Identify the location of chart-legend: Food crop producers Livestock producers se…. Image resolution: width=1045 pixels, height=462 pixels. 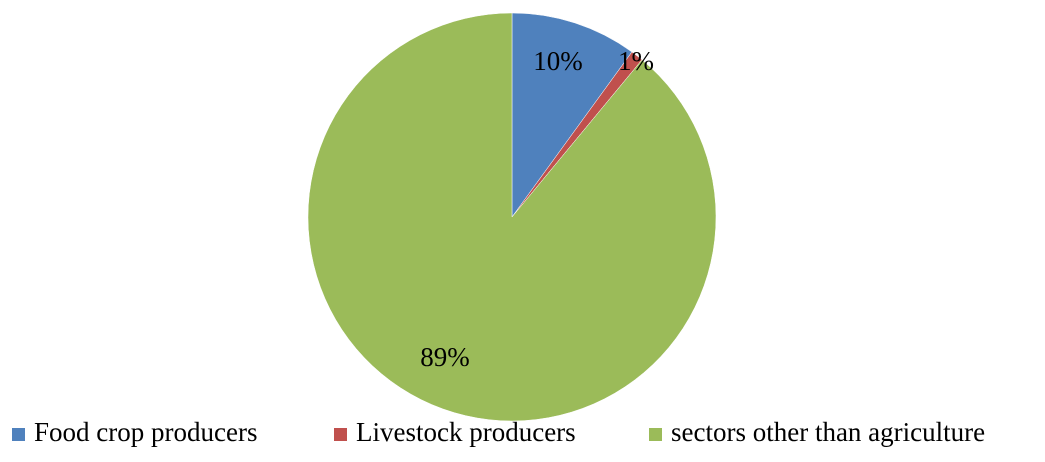
(498, 432).